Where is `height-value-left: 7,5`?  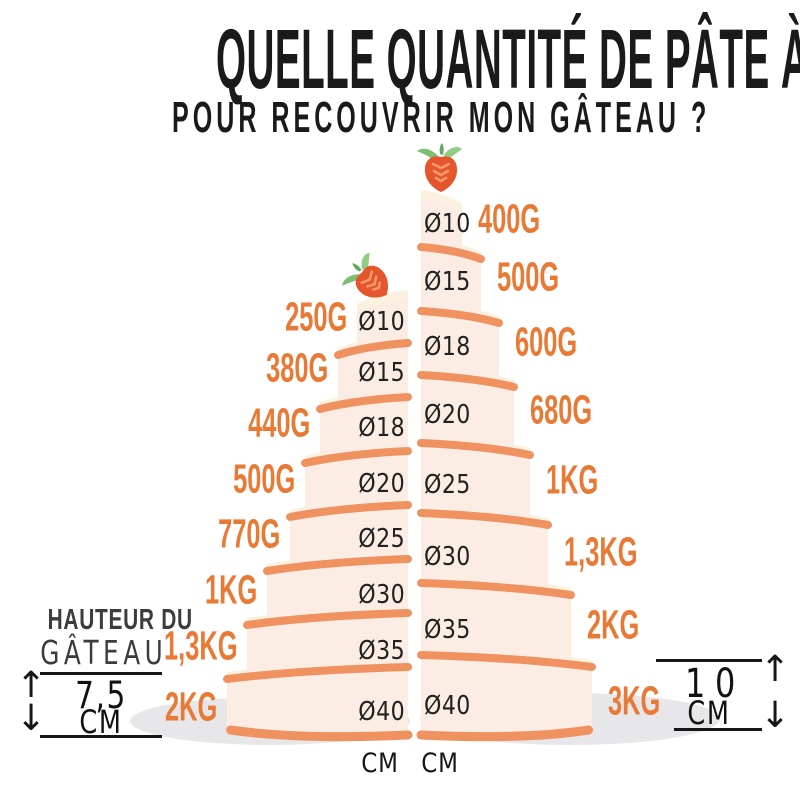 height-value-left: 7,5 is located at coordinates (101, 695).